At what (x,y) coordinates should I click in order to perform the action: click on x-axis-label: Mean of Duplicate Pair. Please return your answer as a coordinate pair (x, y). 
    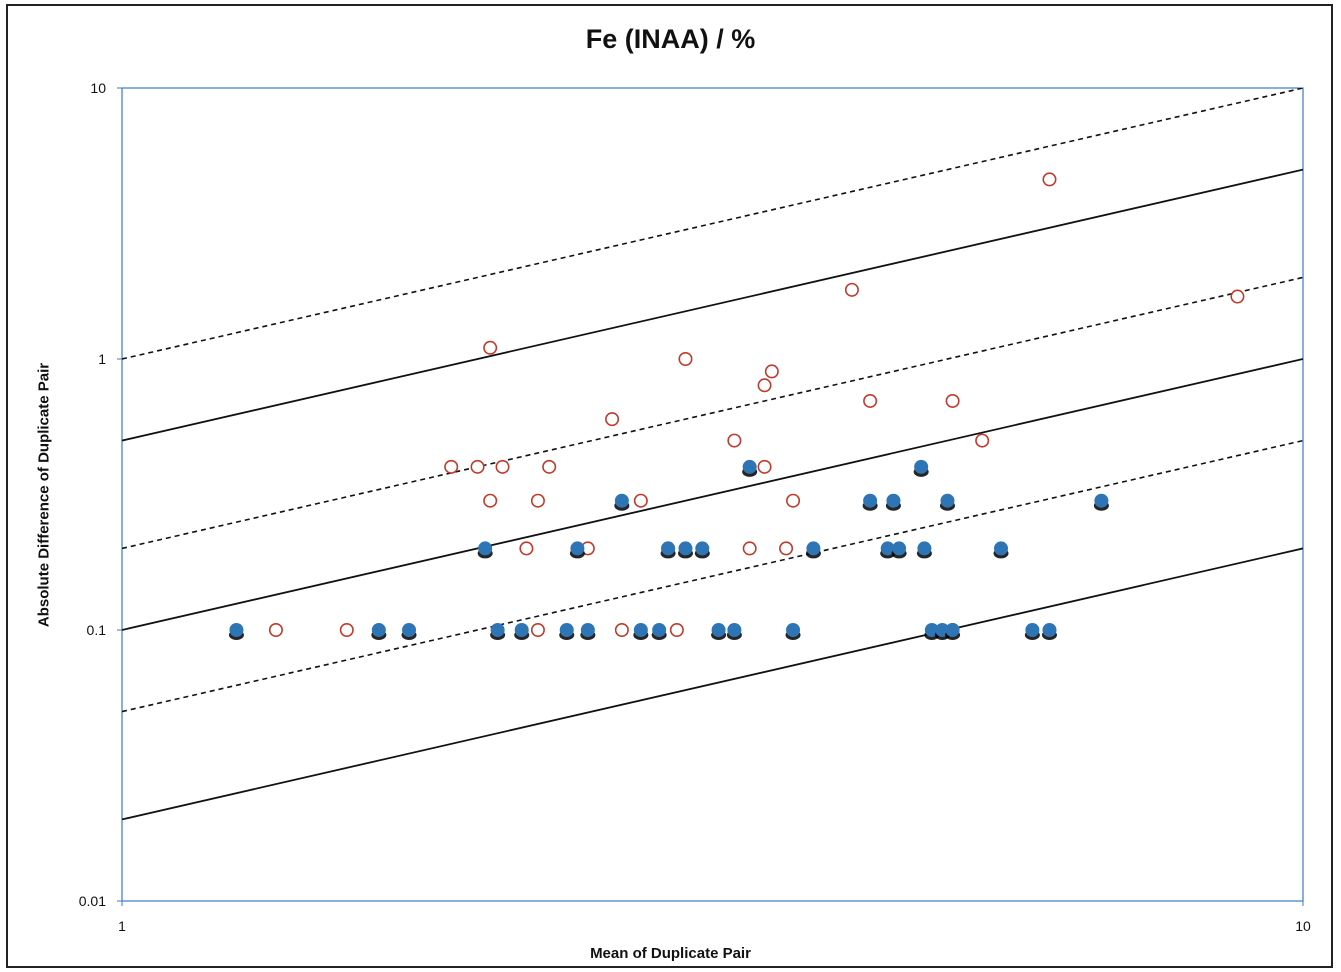
    Looking at the image, I should click on (670, 953).